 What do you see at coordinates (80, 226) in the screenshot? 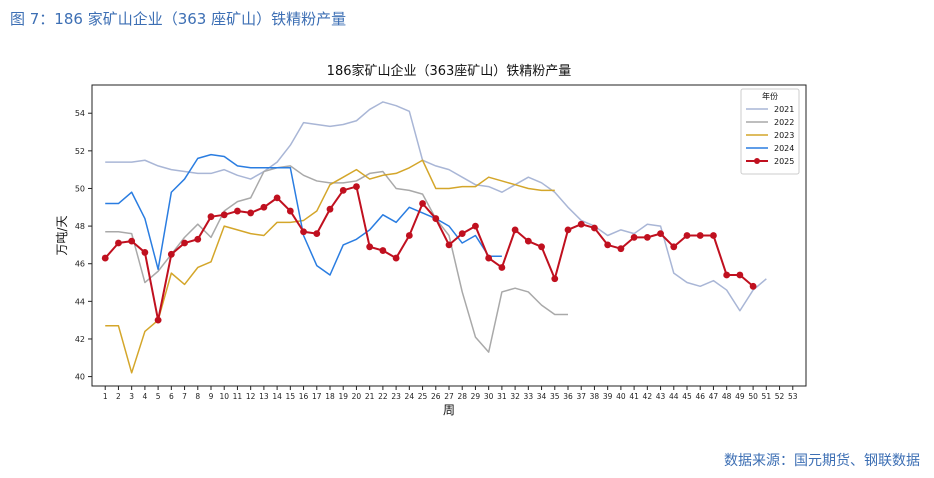
I see `y-tick-label: 48` at bounding box center [80, 226].